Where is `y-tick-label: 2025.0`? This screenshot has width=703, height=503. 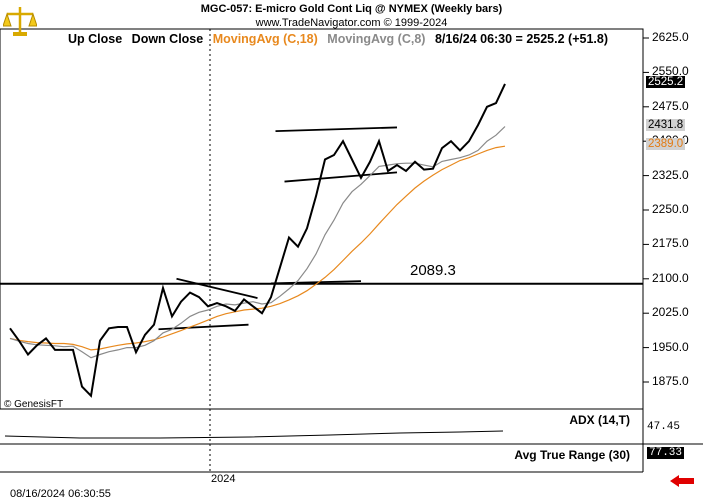 y-tick-label: 2025.0 is located at coordinates (670, 312).